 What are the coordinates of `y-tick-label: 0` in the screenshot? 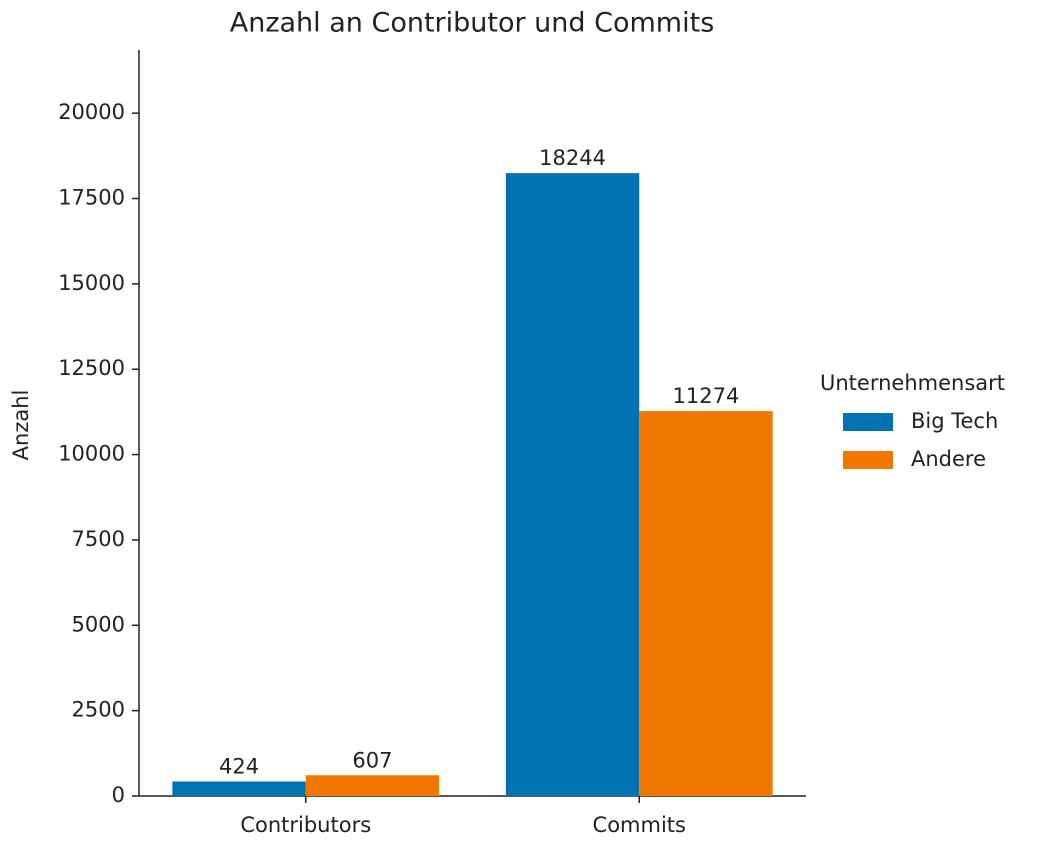 It's located at (118, 795).